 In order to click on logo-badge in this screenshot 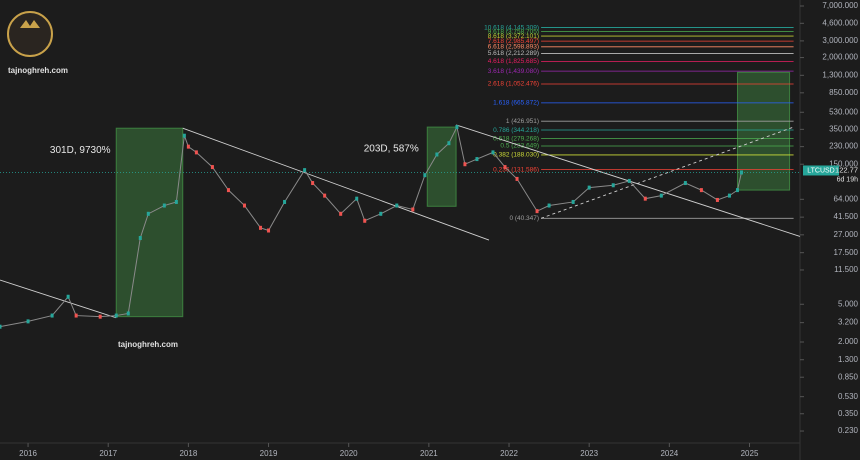, I will do `click(30, 34)`.